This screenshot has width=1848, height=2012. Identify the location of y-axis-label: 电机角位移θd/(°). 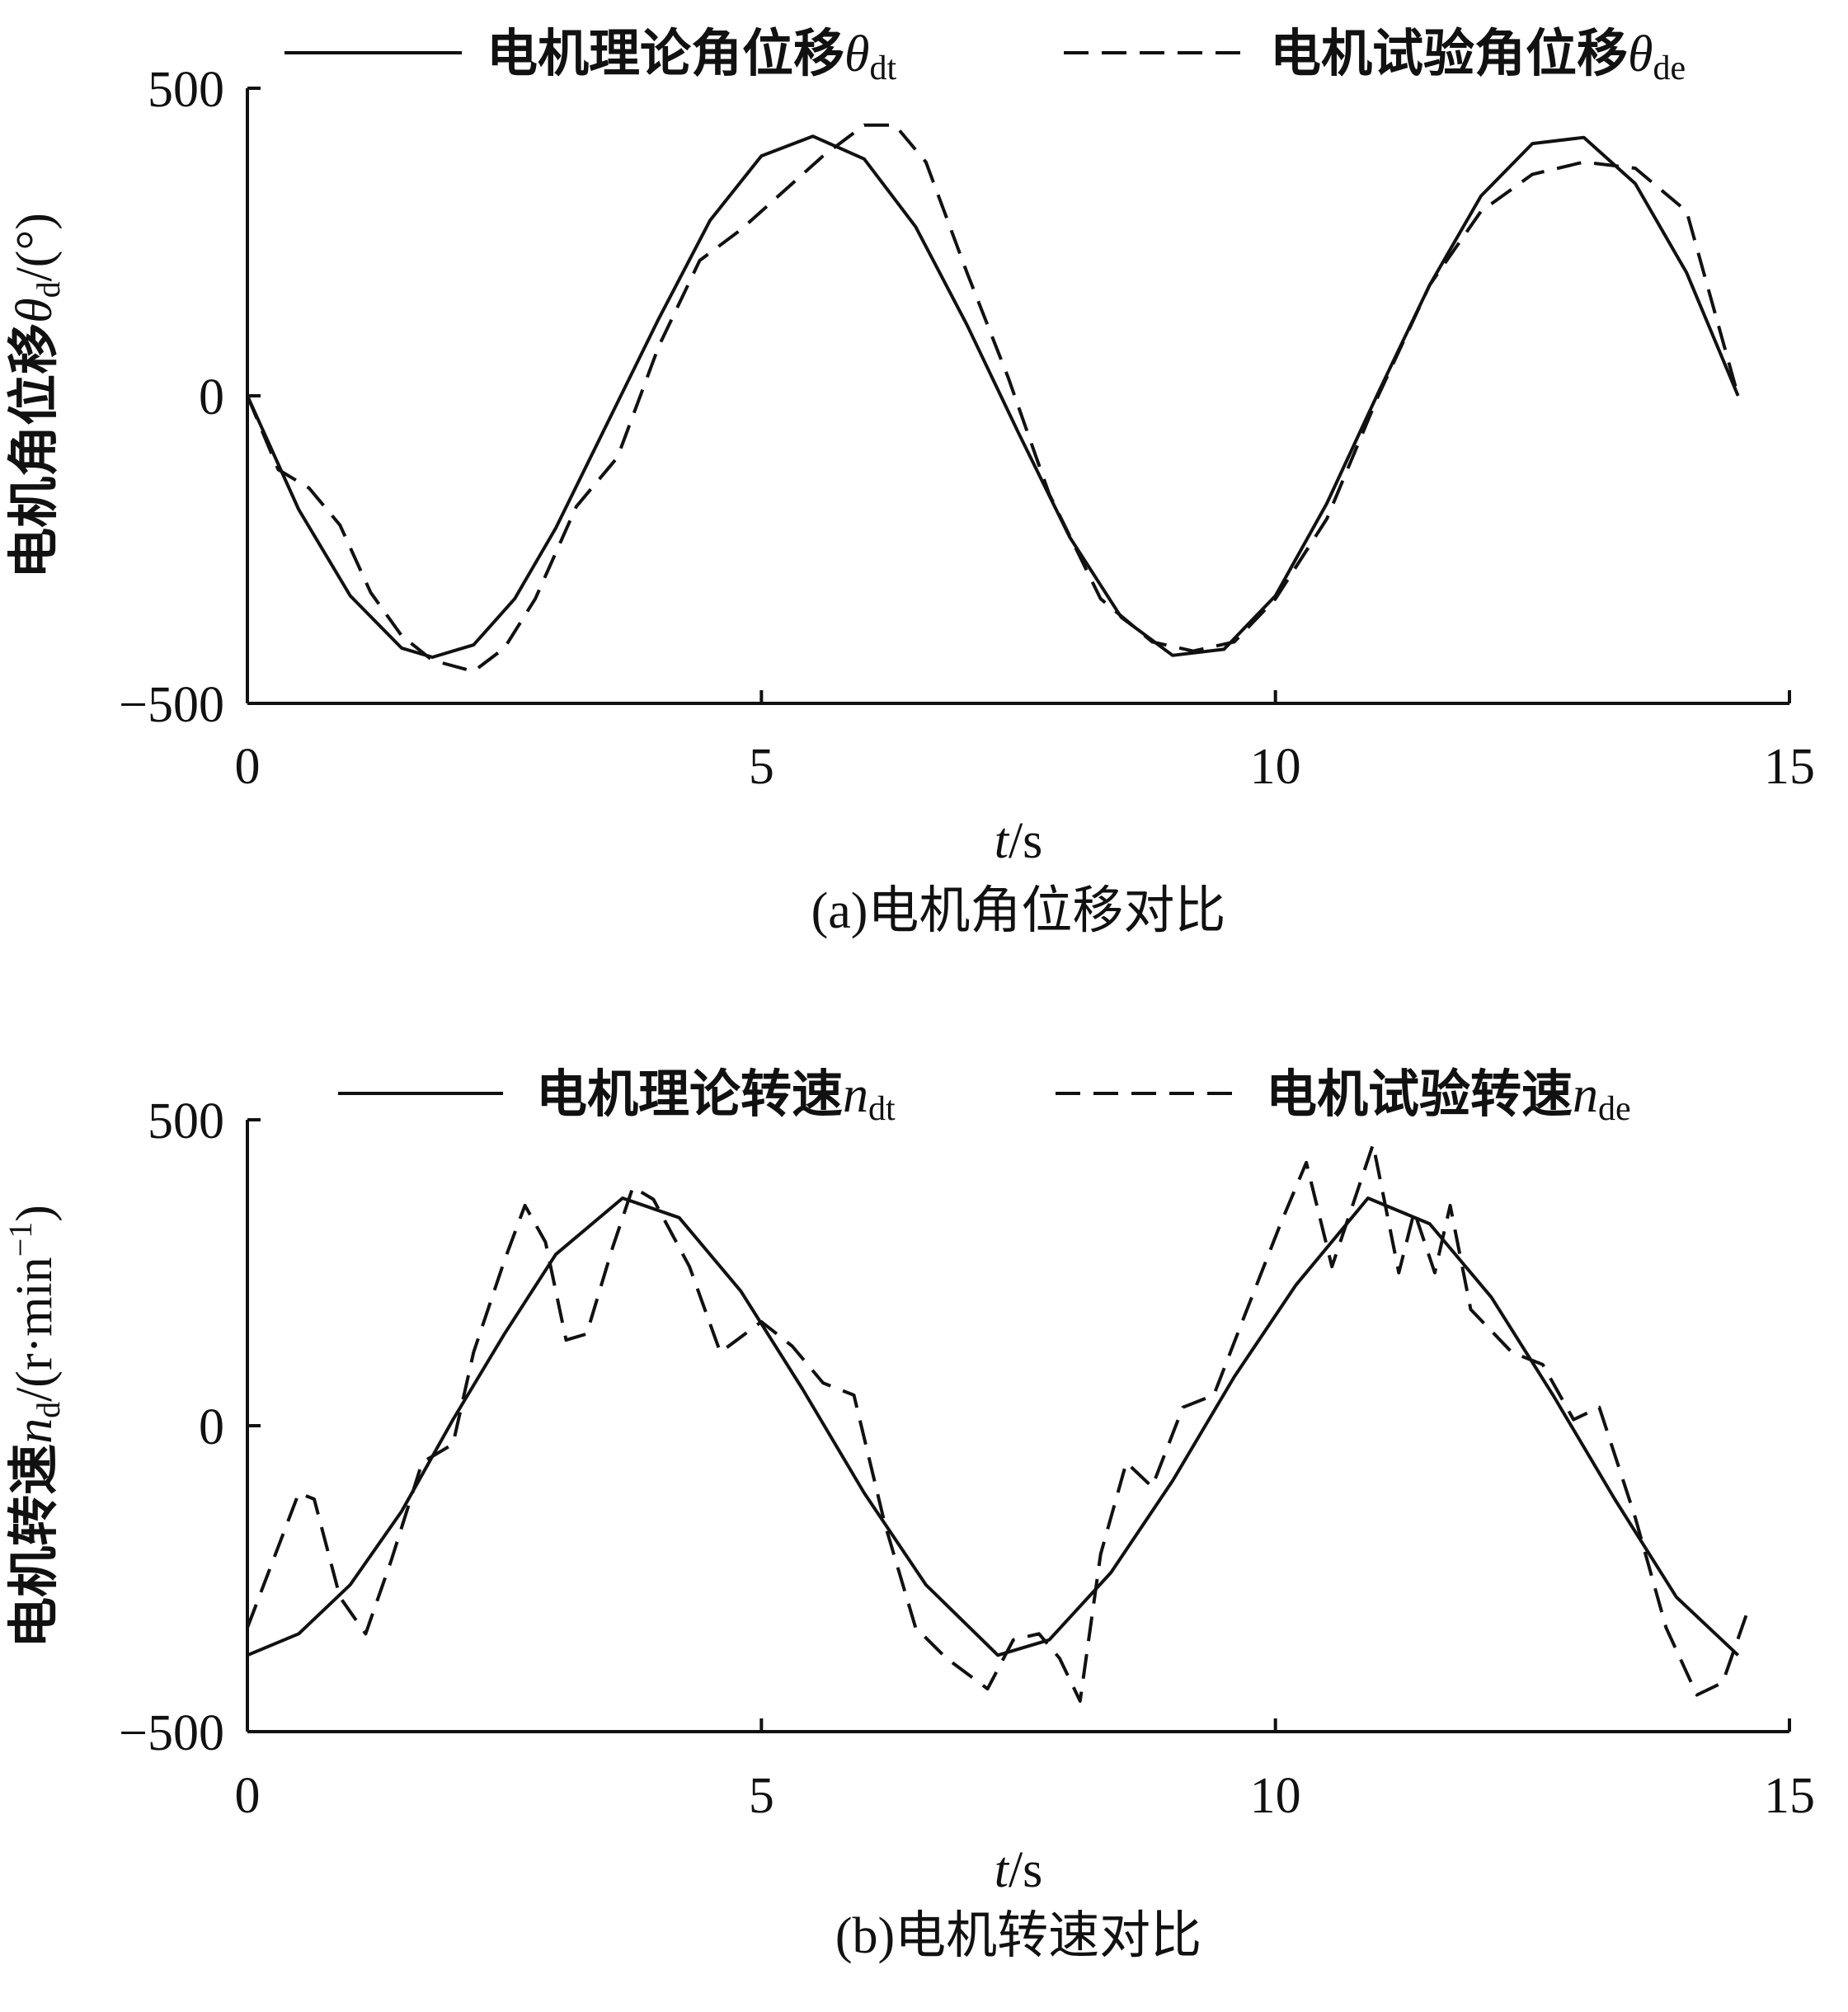
(35, 396).